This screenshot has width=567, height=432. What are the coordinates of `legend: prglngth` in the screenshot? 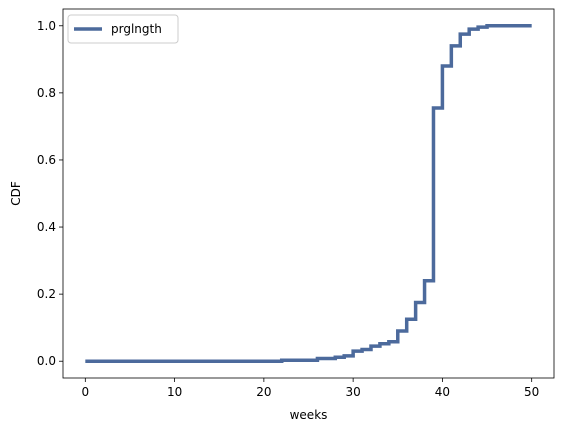 It's located at (123, 29).